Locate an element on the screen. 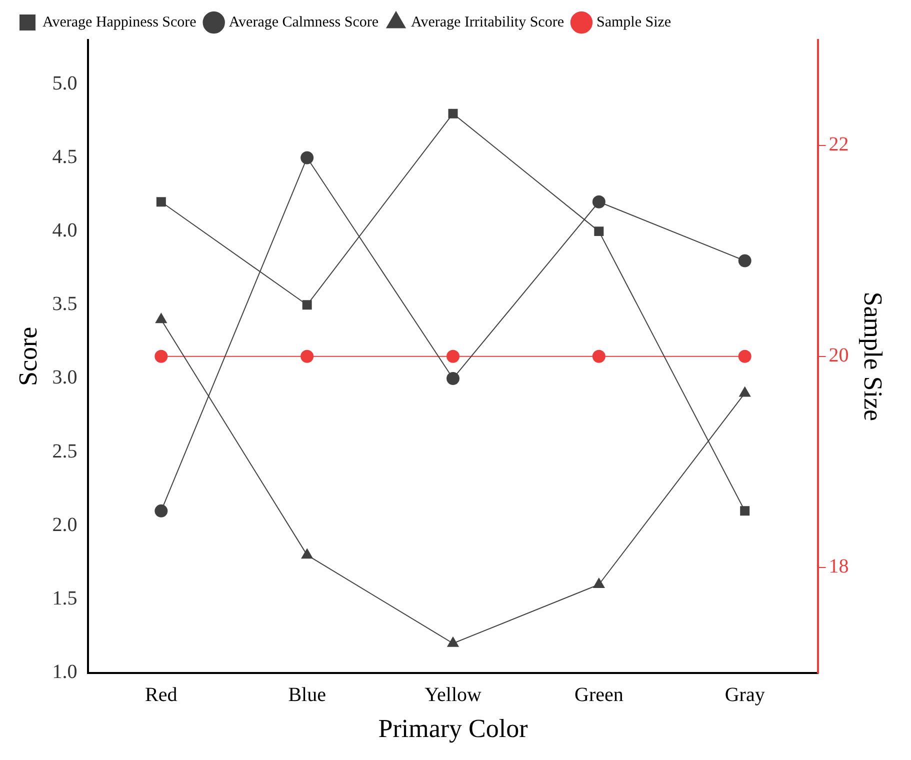 This screenshot has width=911, height=760. x-tick-label: Yellow is located at coordinates (453, 695).